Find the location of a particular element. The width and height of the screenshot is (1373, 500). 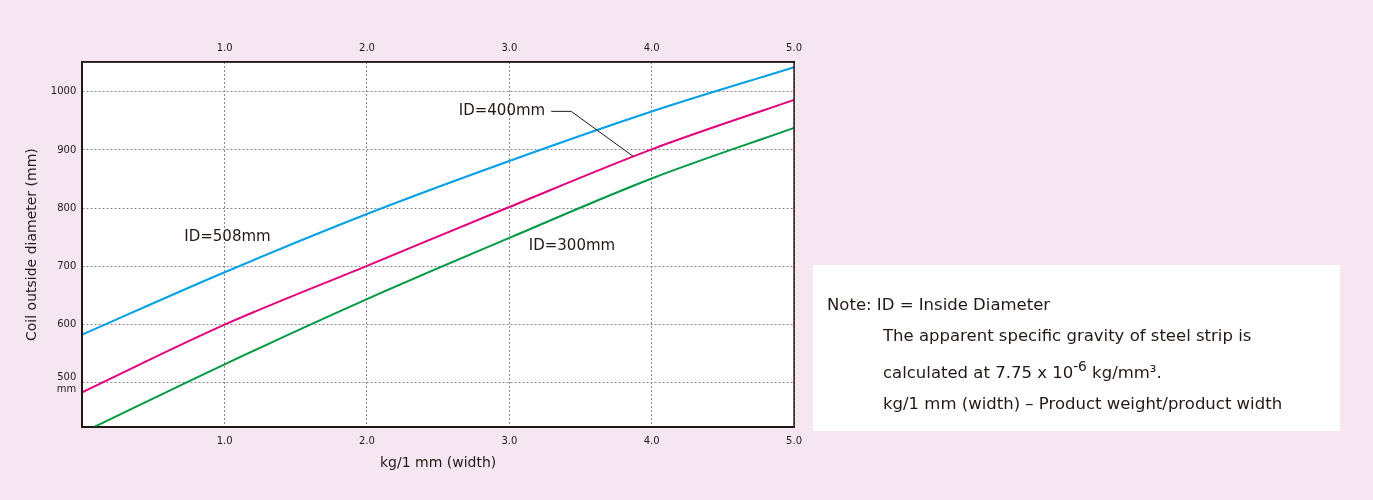

x2-tick-label: 2.0 is located at coordinates (367, 47).